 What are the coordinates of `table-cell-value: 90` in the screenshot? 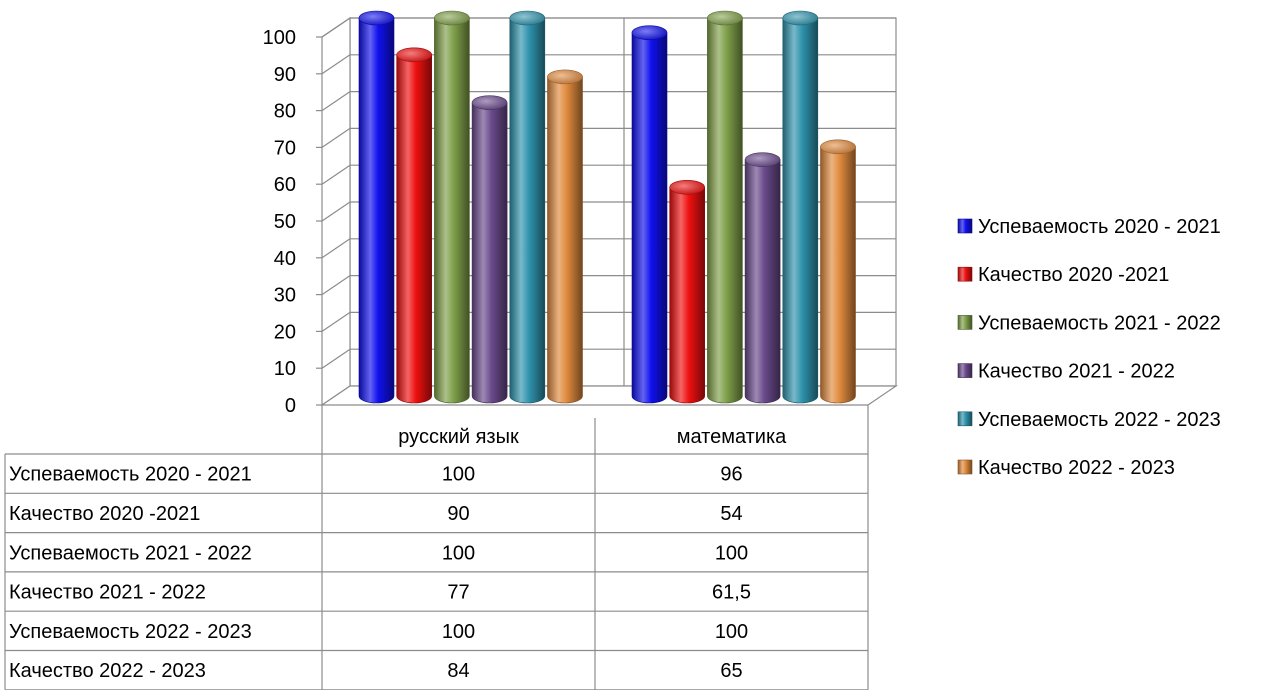 It's located at (458, 514).